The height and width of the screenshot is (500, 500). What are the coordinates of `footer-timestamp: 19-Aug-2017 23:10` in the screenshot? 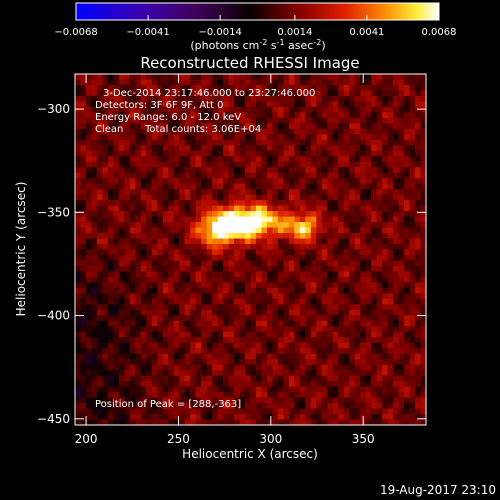 It's located at (438, 490).